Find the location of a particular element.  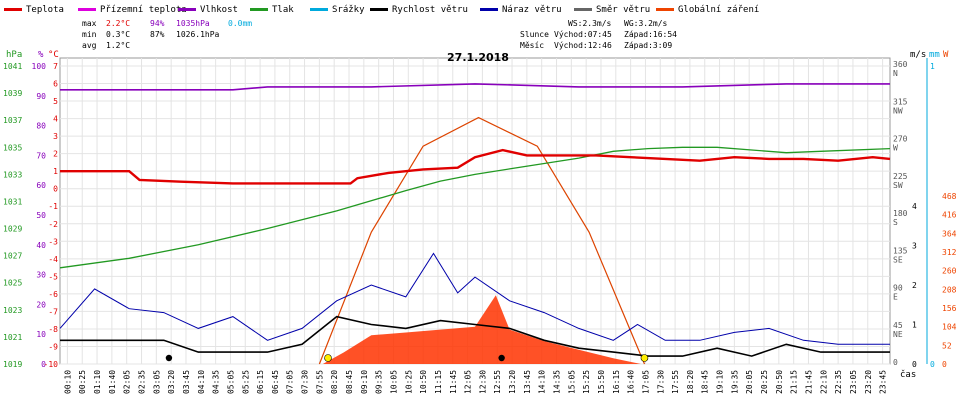

y-tick-dir-deg: 225 is located at coordinates (900, 176).